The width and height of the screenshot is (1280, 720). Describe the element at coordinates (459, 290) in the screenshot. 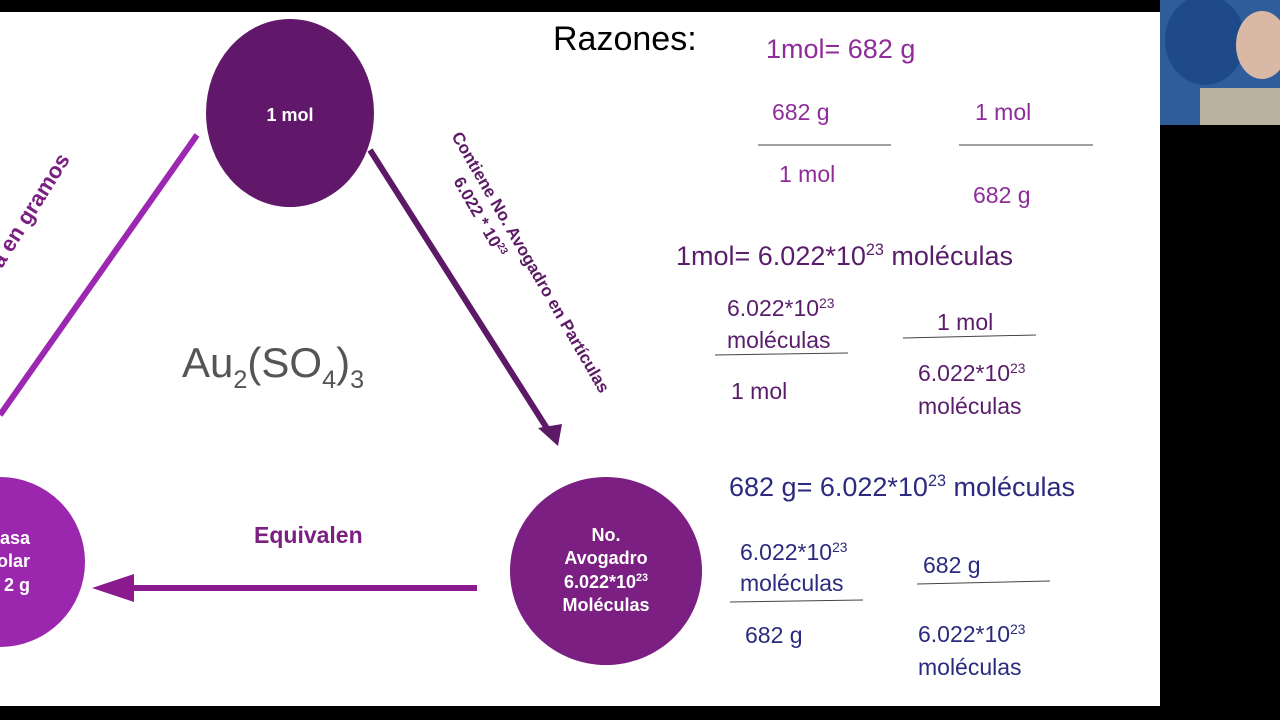

I see `edge-arrow` at that location.